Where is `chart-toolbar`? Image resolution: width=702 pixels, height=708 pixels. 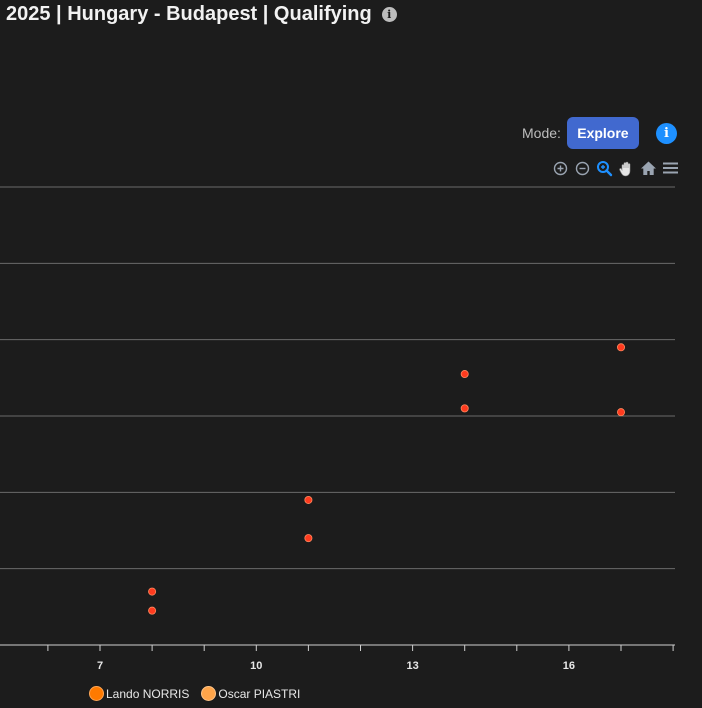 chart-toolbar is located at coordinates (615, 168).